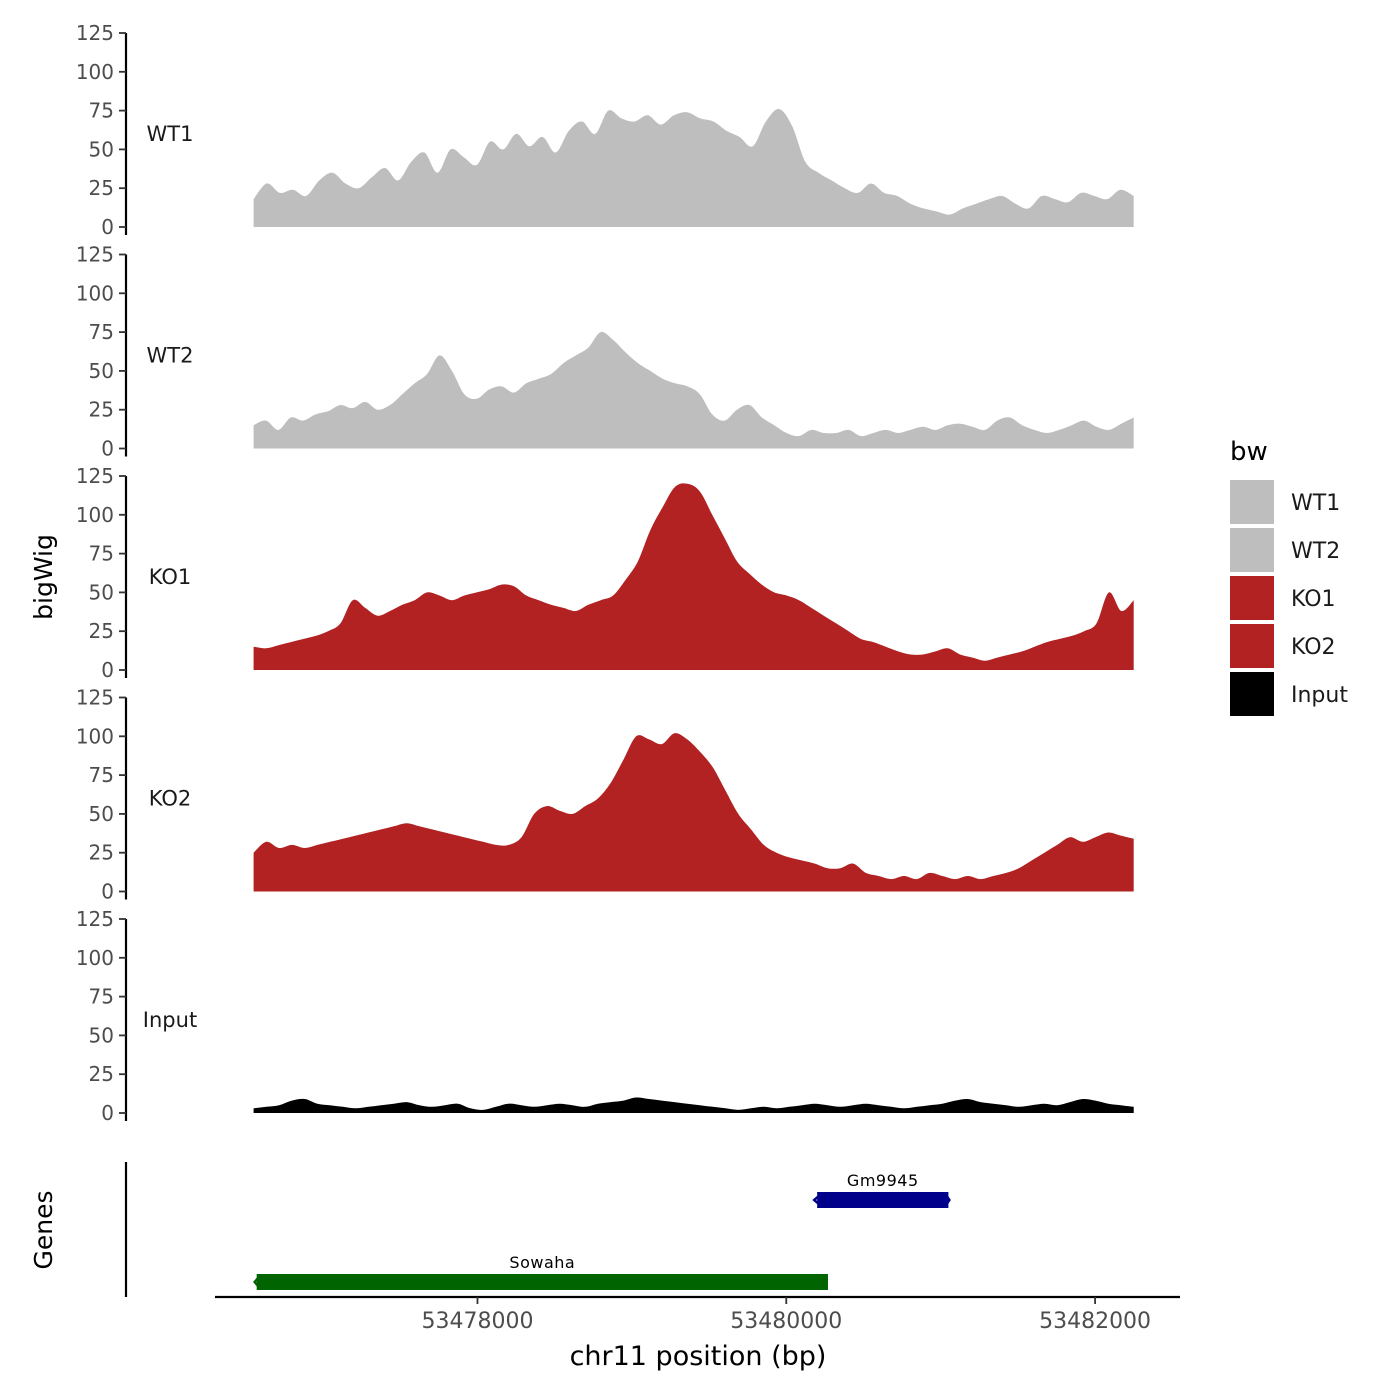  What do you see at coordinates (693, 390) in the screenshot?
I see `coverage-area-wt2` at bounding box center [693, 390].